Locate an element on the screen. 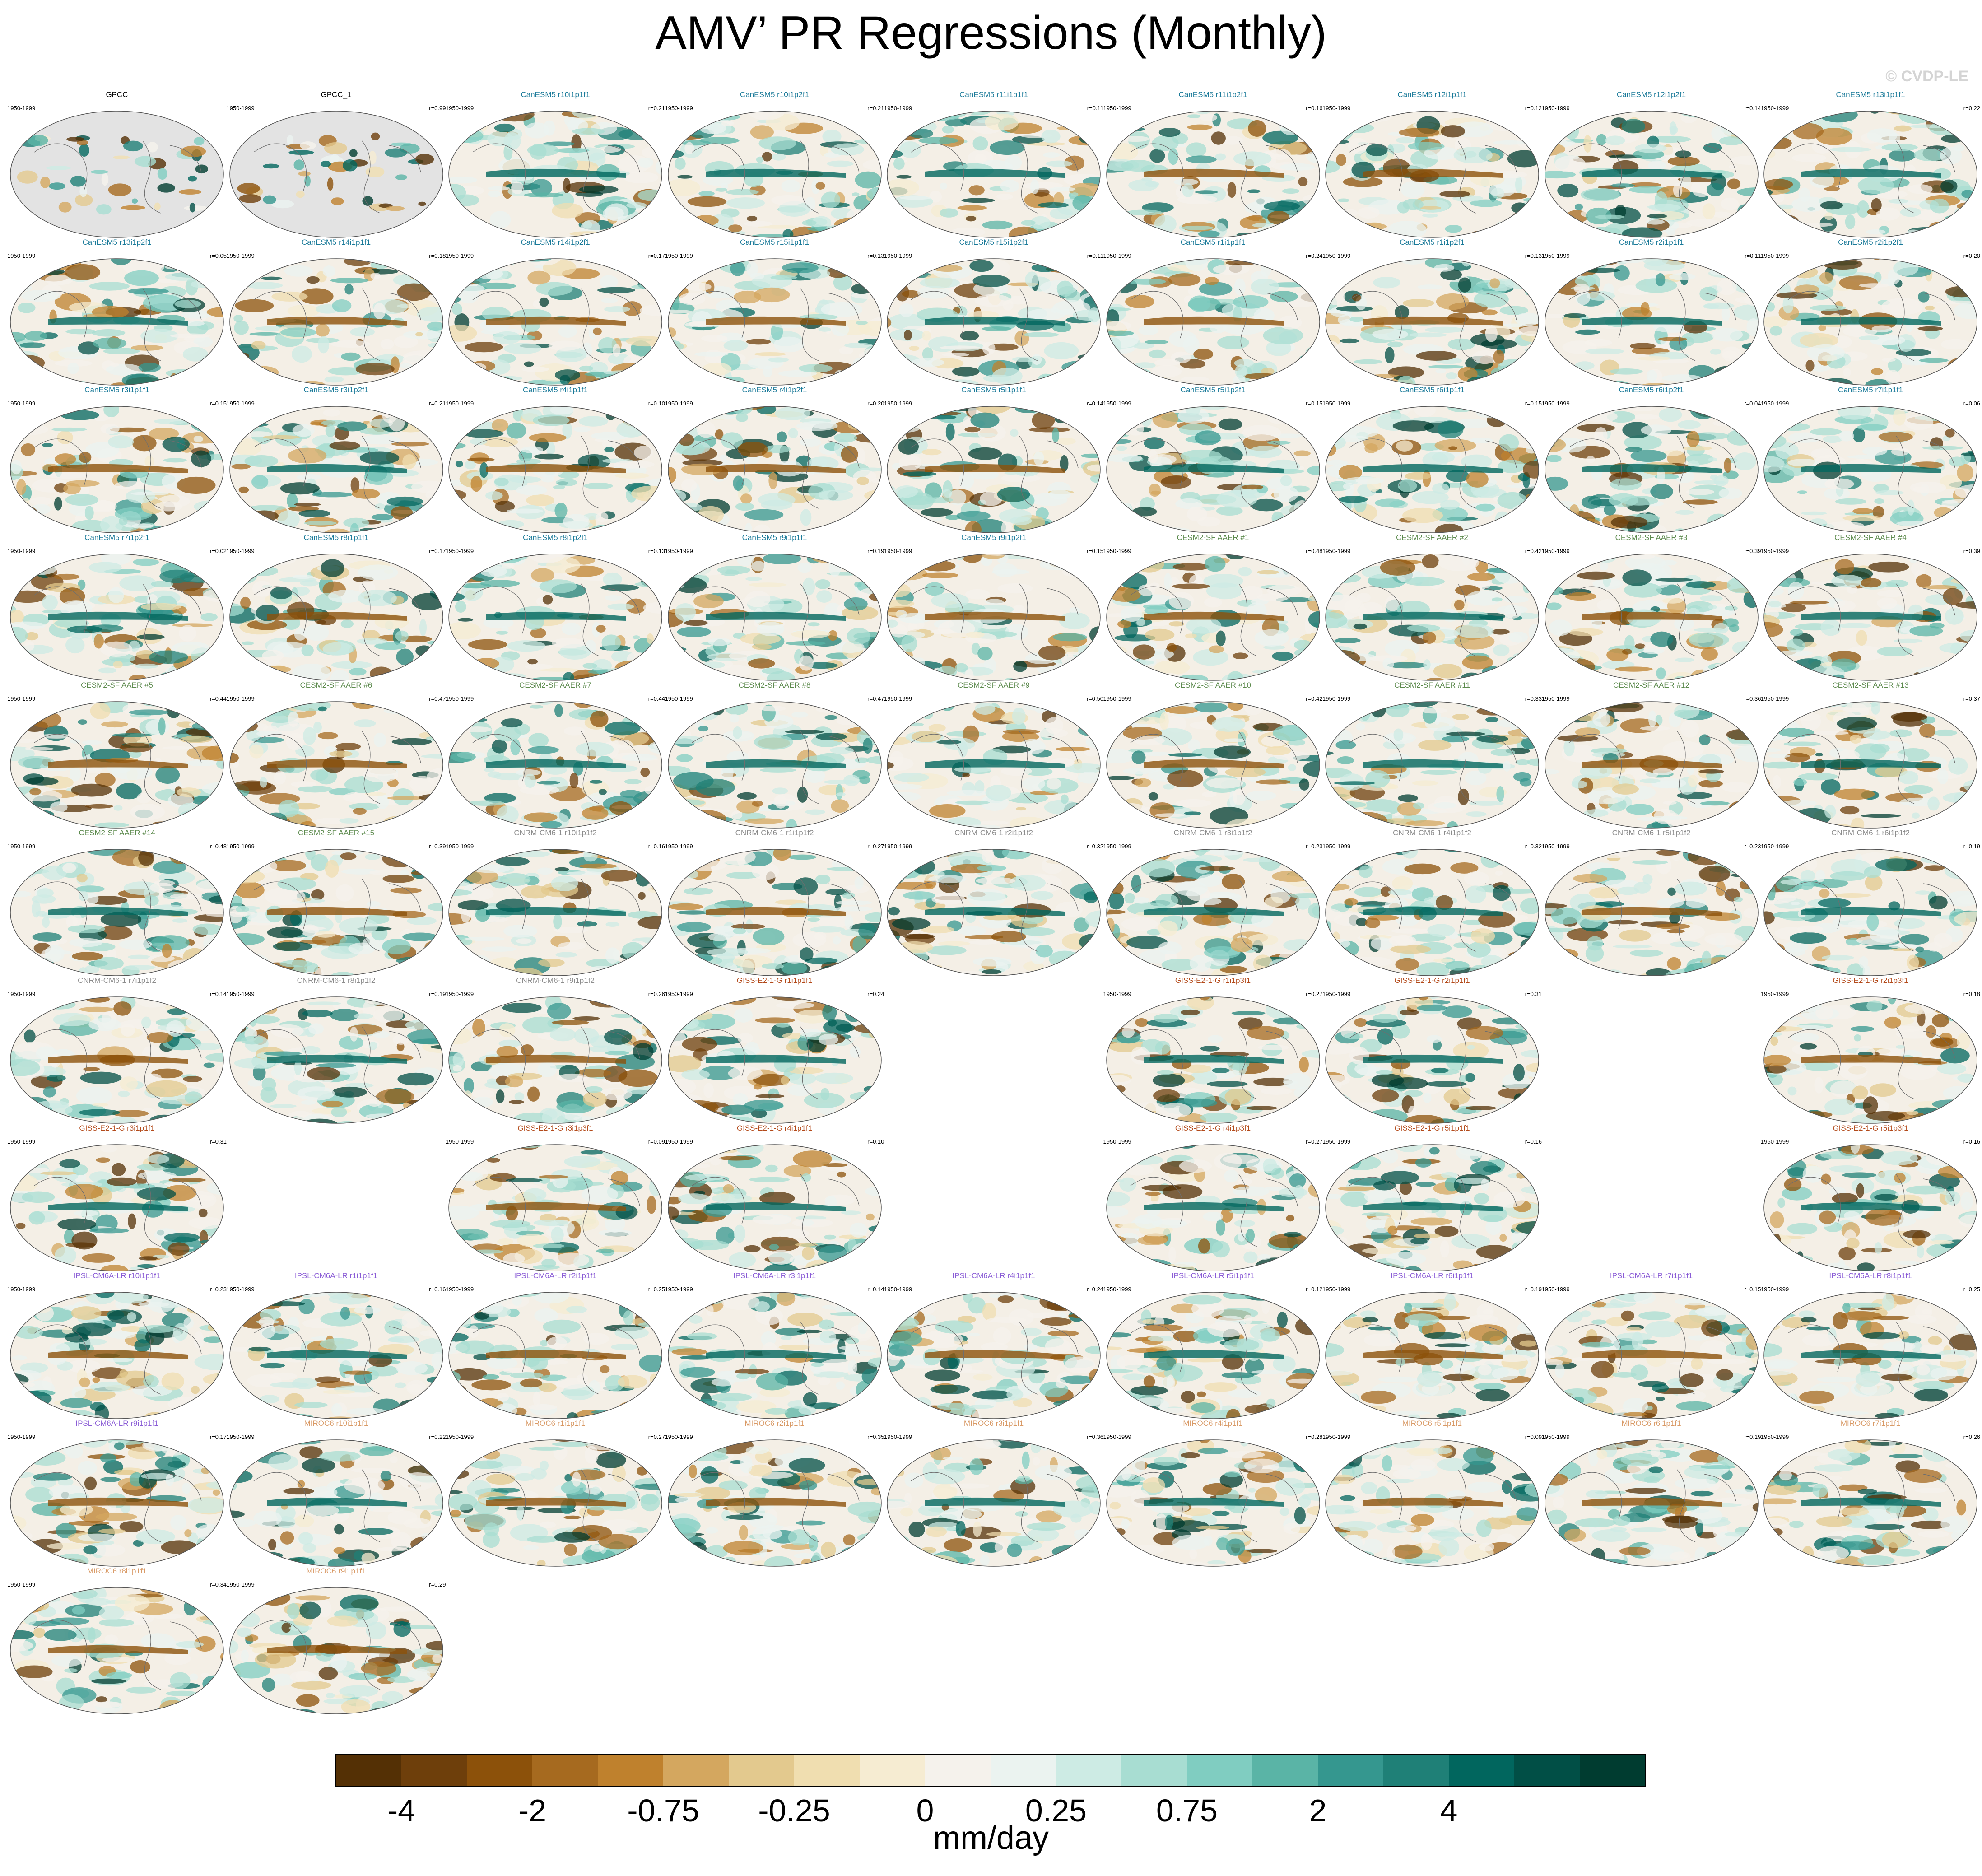 This screenshot has height=1876, width=1982. panel-title: IPSL-CM6A-LR r10i1p1f1 is located at coordinates (117, 1275).